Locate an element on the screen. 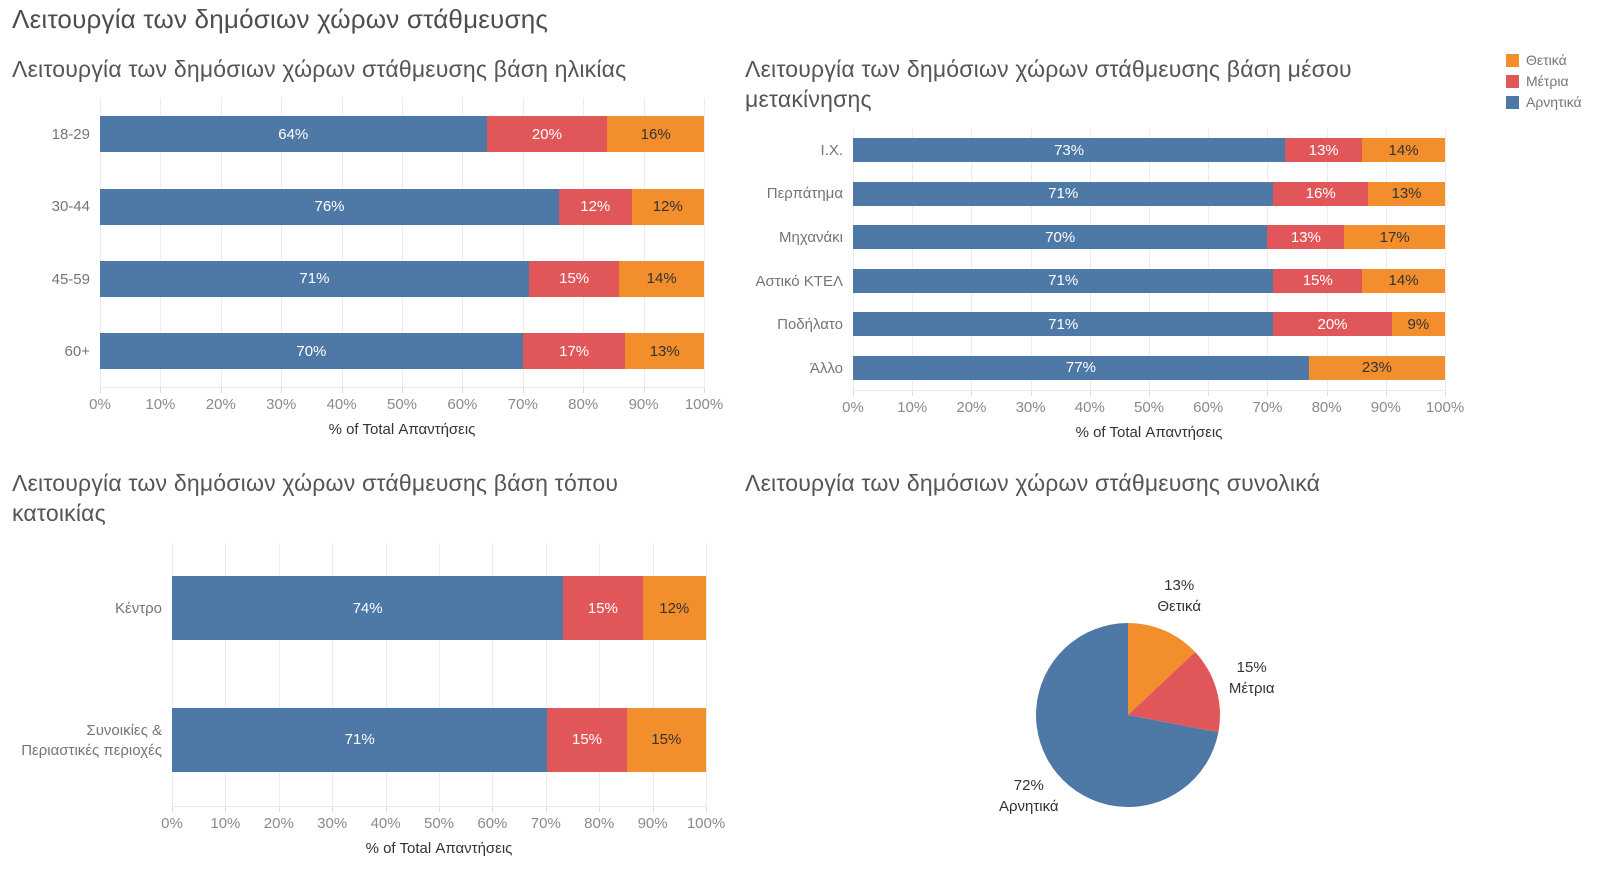 The height and width of the screenshot is (893, 1605). pie-chart: 13% Θετικά 15% Μέτρια 72% Αρνητικά is located at coordinates (1137, 696).